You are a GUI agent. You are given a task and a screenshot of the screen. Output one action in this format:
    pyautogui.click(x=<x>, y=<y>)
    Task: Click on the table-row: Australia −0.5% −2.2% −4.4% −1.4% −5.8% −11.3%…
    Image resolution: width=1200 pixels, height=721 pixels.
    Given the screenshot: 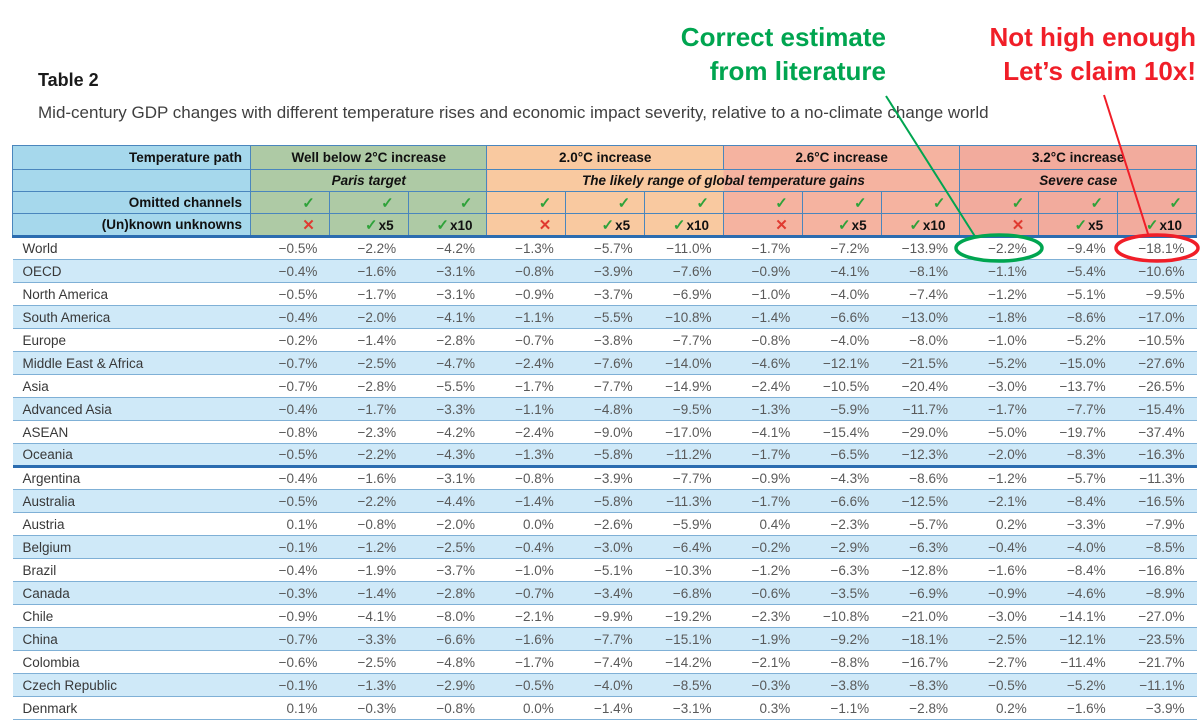 What is the action you would take?
    pyautogui.click(x=604, y=501)
    